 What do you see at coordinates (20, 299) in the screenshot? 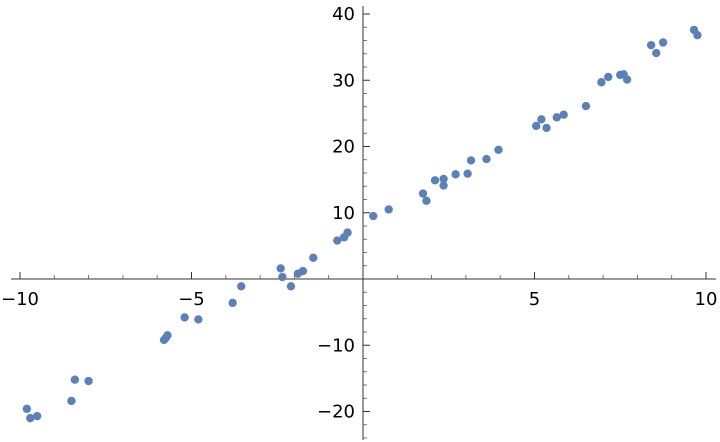
I see `x-tick-label: −10` at bounding box center [20, 299].